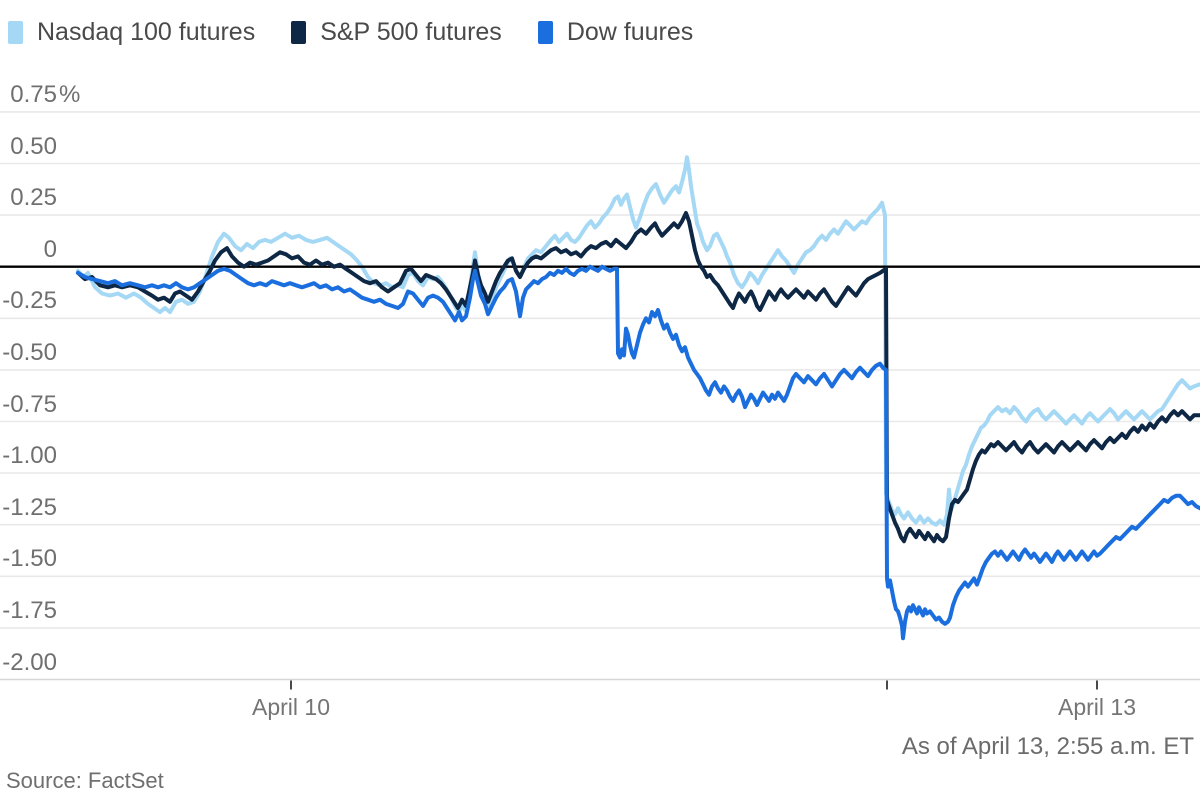 The image size is (1200, 797). Describe the element at coordinates (29, 404) in the screenshot. I see `y-axis-label: -0.75` at that location.